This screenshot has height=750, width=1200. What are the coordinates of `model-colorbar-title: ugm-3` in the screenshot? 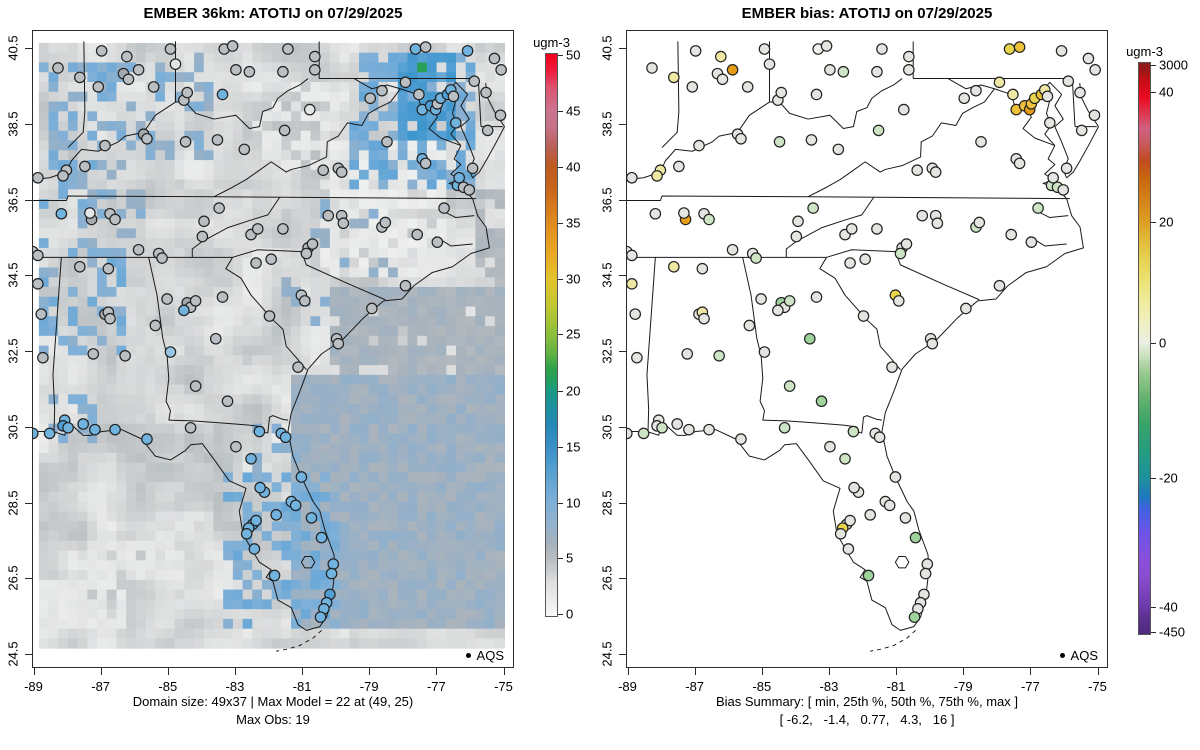 It's located at (551, 42).